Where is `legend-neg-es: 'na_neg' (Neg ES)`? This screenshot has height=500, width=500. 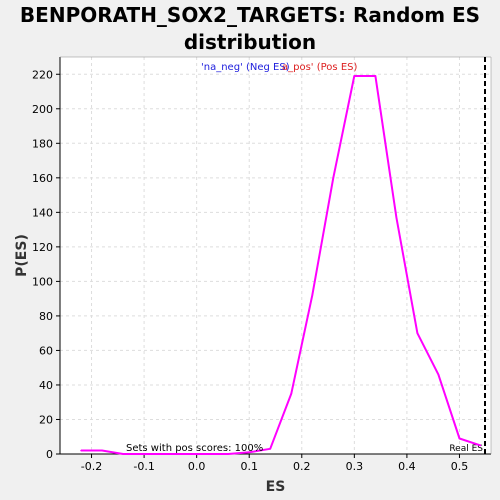
legend-neg-es: 'na_neg' (Neg ES) is located at coordinates (245, 67).